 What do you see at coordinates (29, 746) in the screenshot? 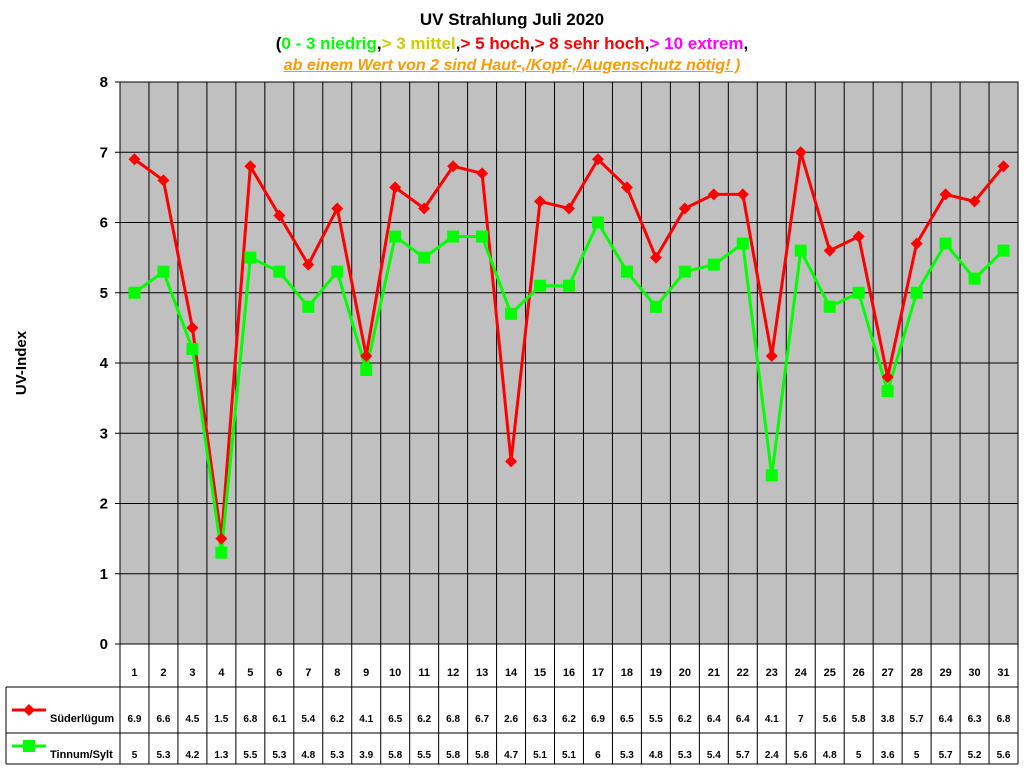
I see `legend-marker-square` at bounding box center [29, 746].